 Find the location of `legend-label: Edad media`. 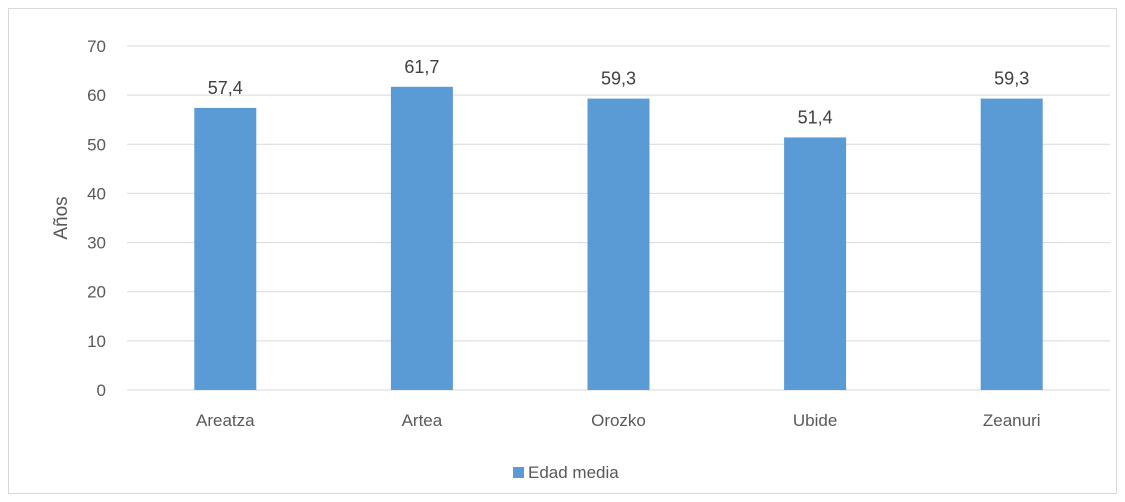

legend-label: Edad media is located at coordinates (573, 472).